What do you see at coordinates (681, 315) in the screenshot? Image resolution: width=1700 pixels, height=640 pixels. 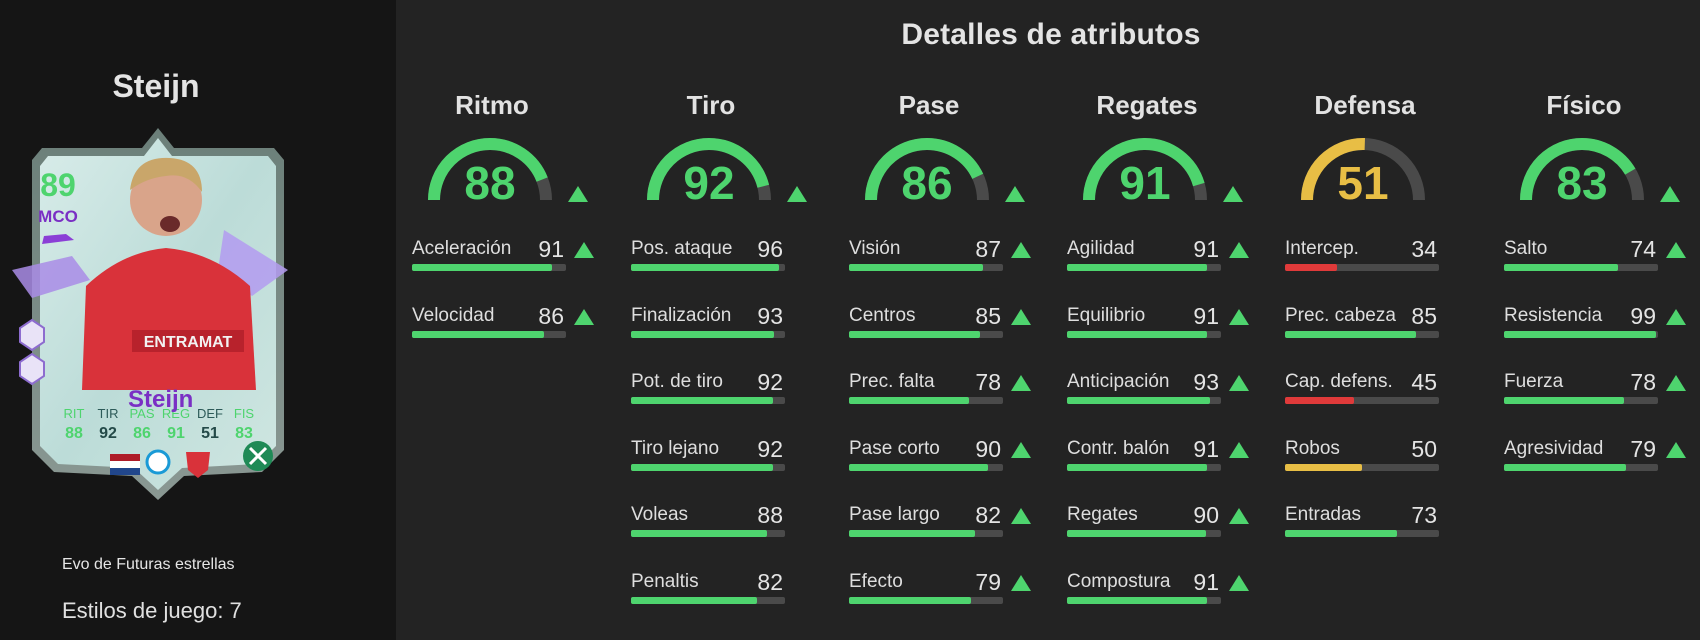 I see `attribute-label: Finalización` at bounding box center [681, 315].